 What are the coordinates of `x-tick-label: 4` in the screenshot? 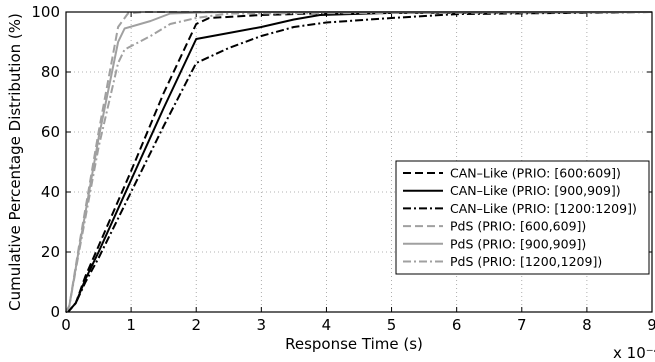 It's located at (327, 325).